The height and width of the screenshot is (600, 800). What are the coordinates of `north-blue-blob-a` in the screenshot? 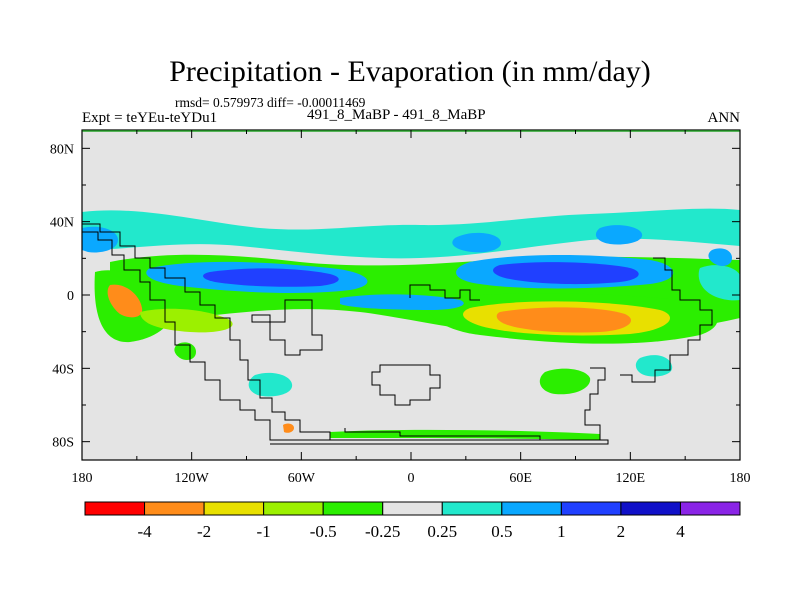 It's located at (476, 242).